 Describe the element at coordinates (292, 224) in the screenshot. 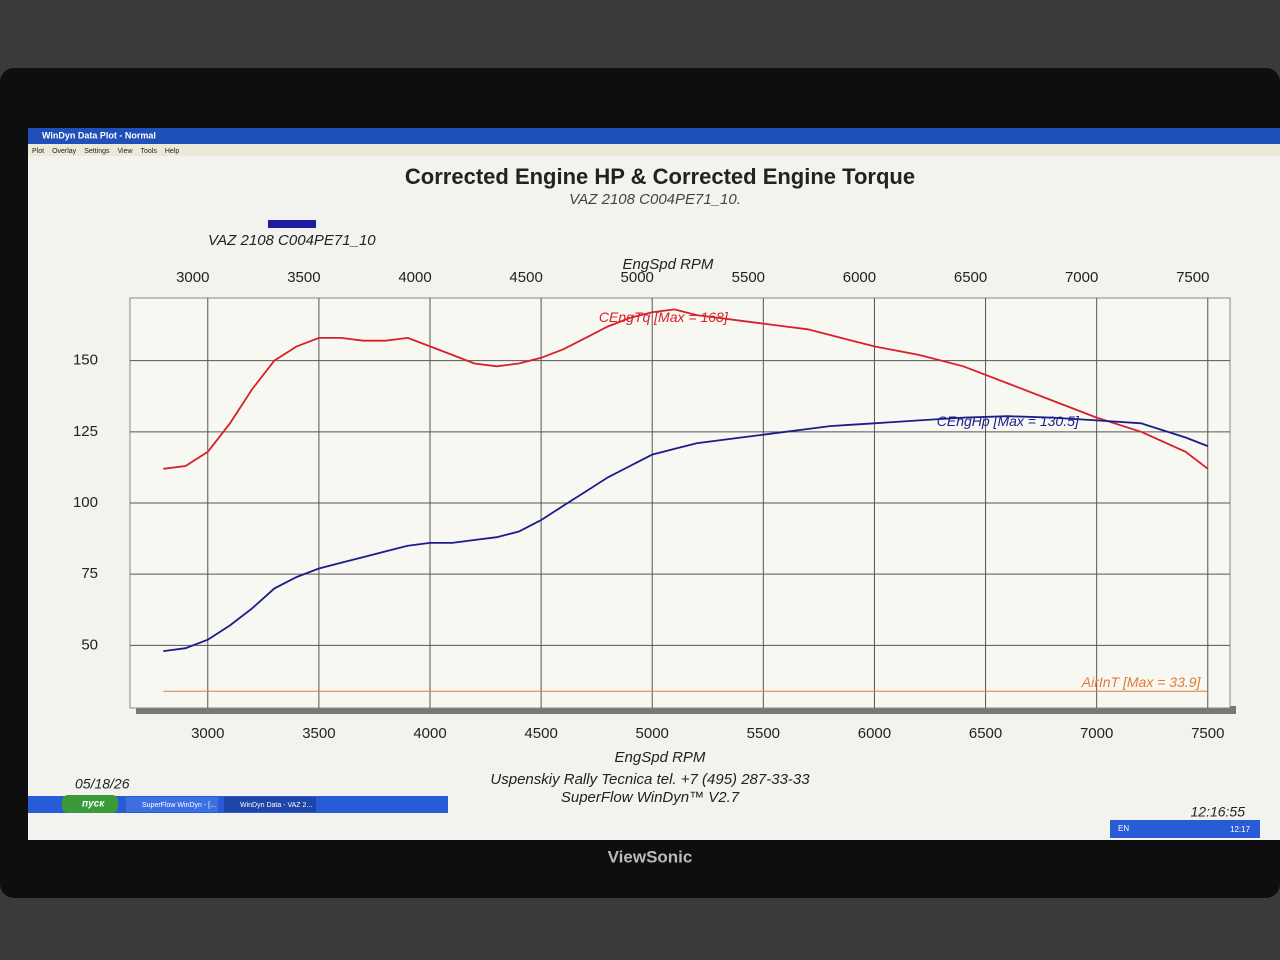

I see `legend-swatch` at that location.